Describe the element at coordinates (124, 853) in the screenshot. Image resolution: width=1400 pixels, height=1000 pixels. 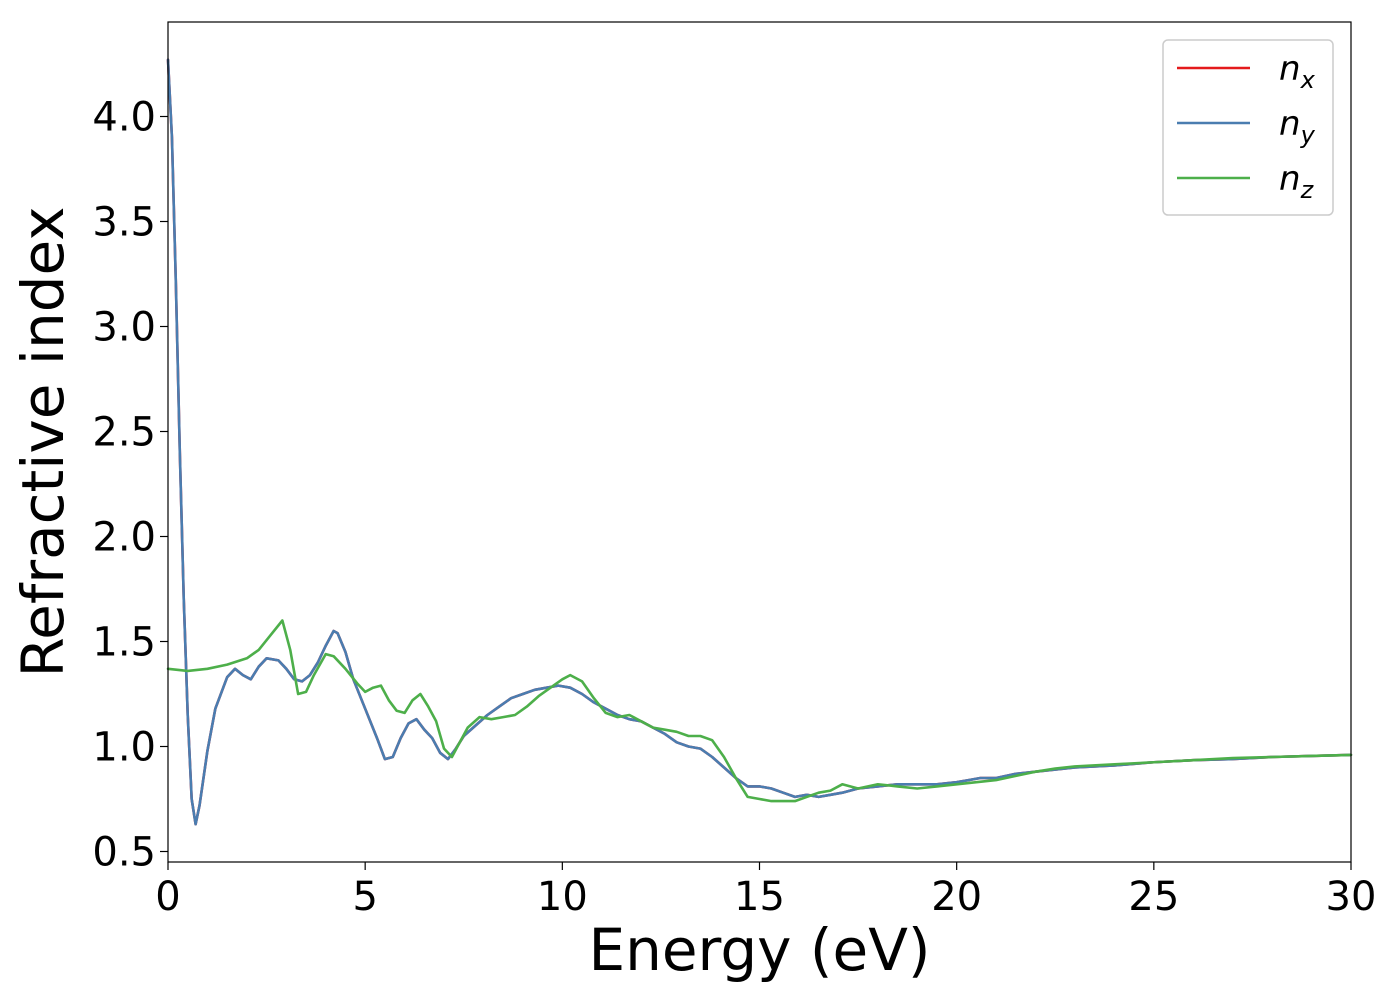
I see `y-tick-label: 0.5` at that location.